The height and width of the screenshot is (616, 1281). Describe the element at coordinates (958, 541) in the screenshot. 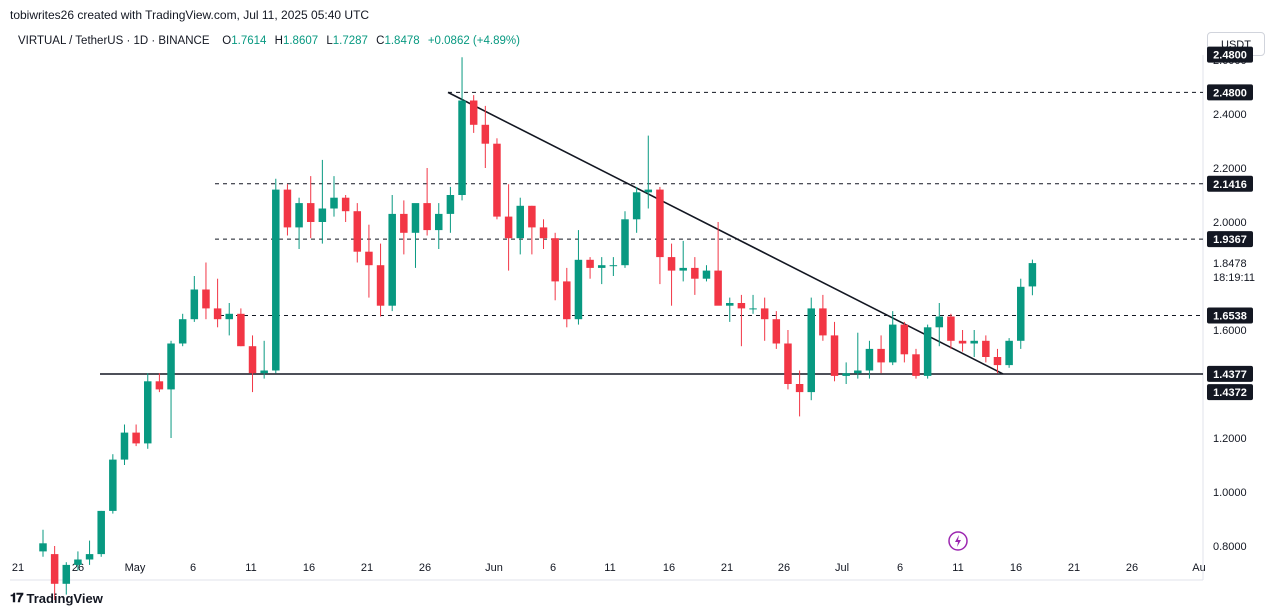

I see `event-lightning-icon` at that location.